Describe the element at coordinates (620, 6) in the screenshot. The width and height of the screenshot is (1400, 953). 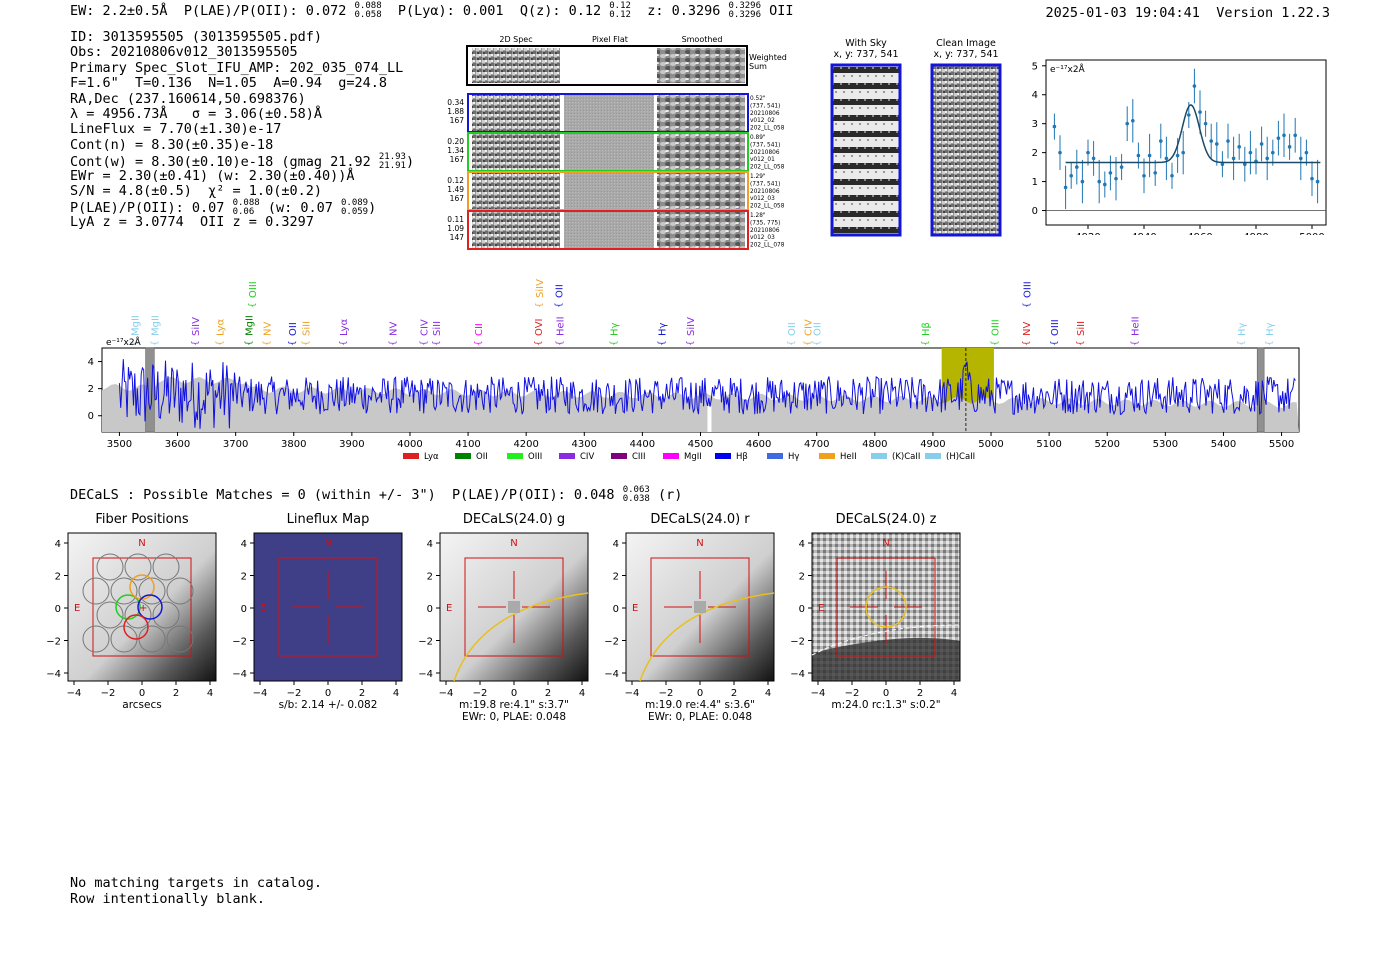
I see `qz-hi: 0.12` at that location.